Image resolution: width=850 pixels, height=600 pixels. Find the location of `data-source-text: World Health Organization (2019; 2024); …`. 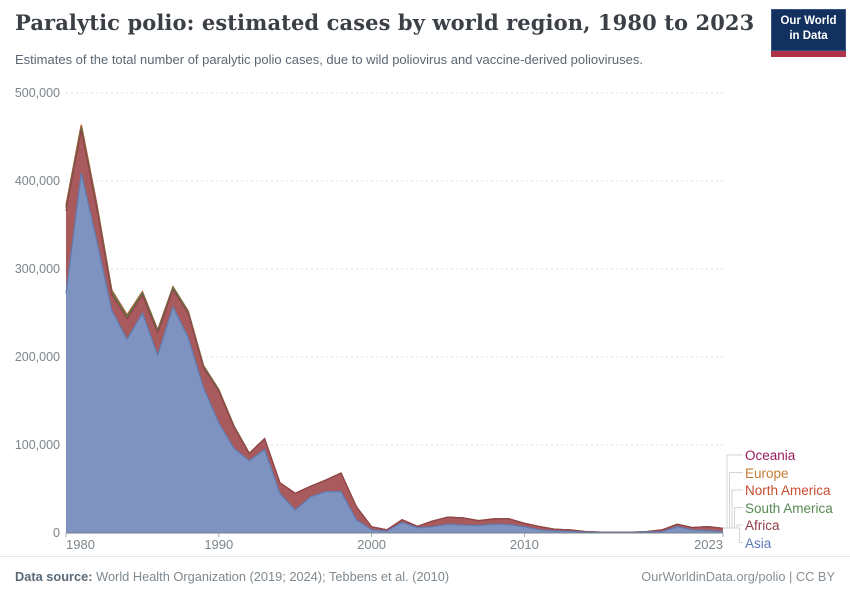

data-source-text: World Health Organization (2019; 2024); … is located at coordinates (273, 576).